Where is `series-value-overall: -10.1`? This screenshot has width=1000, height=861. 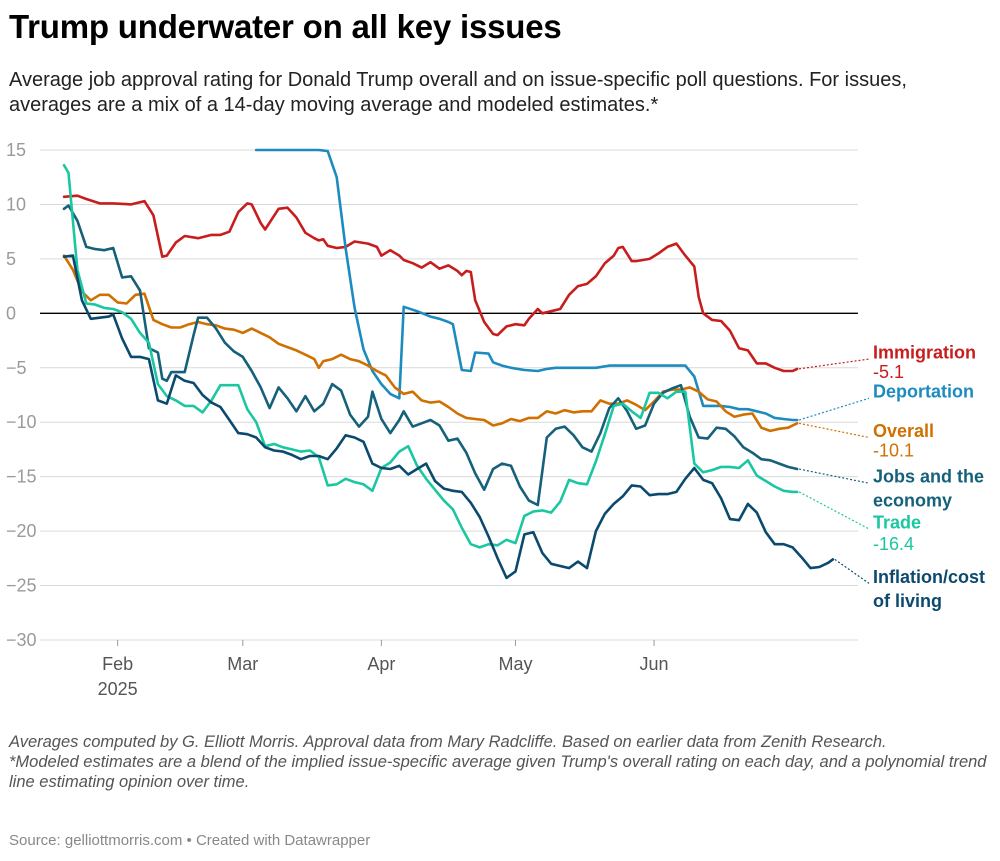
series-value-overall: -10.1 is located at coordinates (893, 451).